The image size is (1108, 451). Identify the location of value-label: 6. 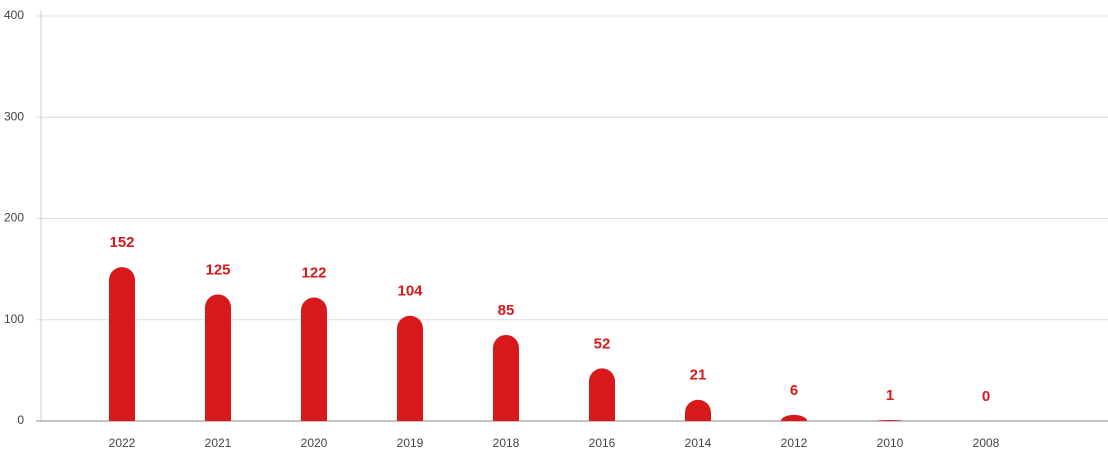
(794, 390).